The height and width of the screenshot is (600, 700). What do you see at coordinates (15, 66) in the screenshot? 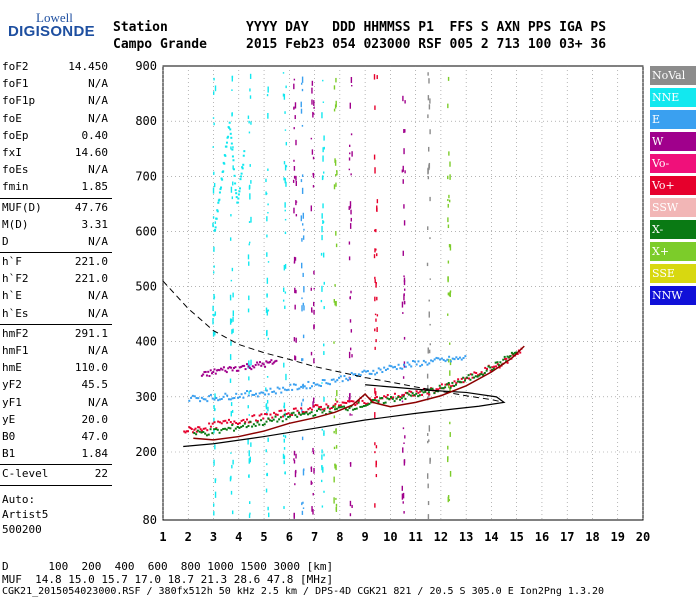
I see `param-name: foF2` at bounding box center [15, 66].